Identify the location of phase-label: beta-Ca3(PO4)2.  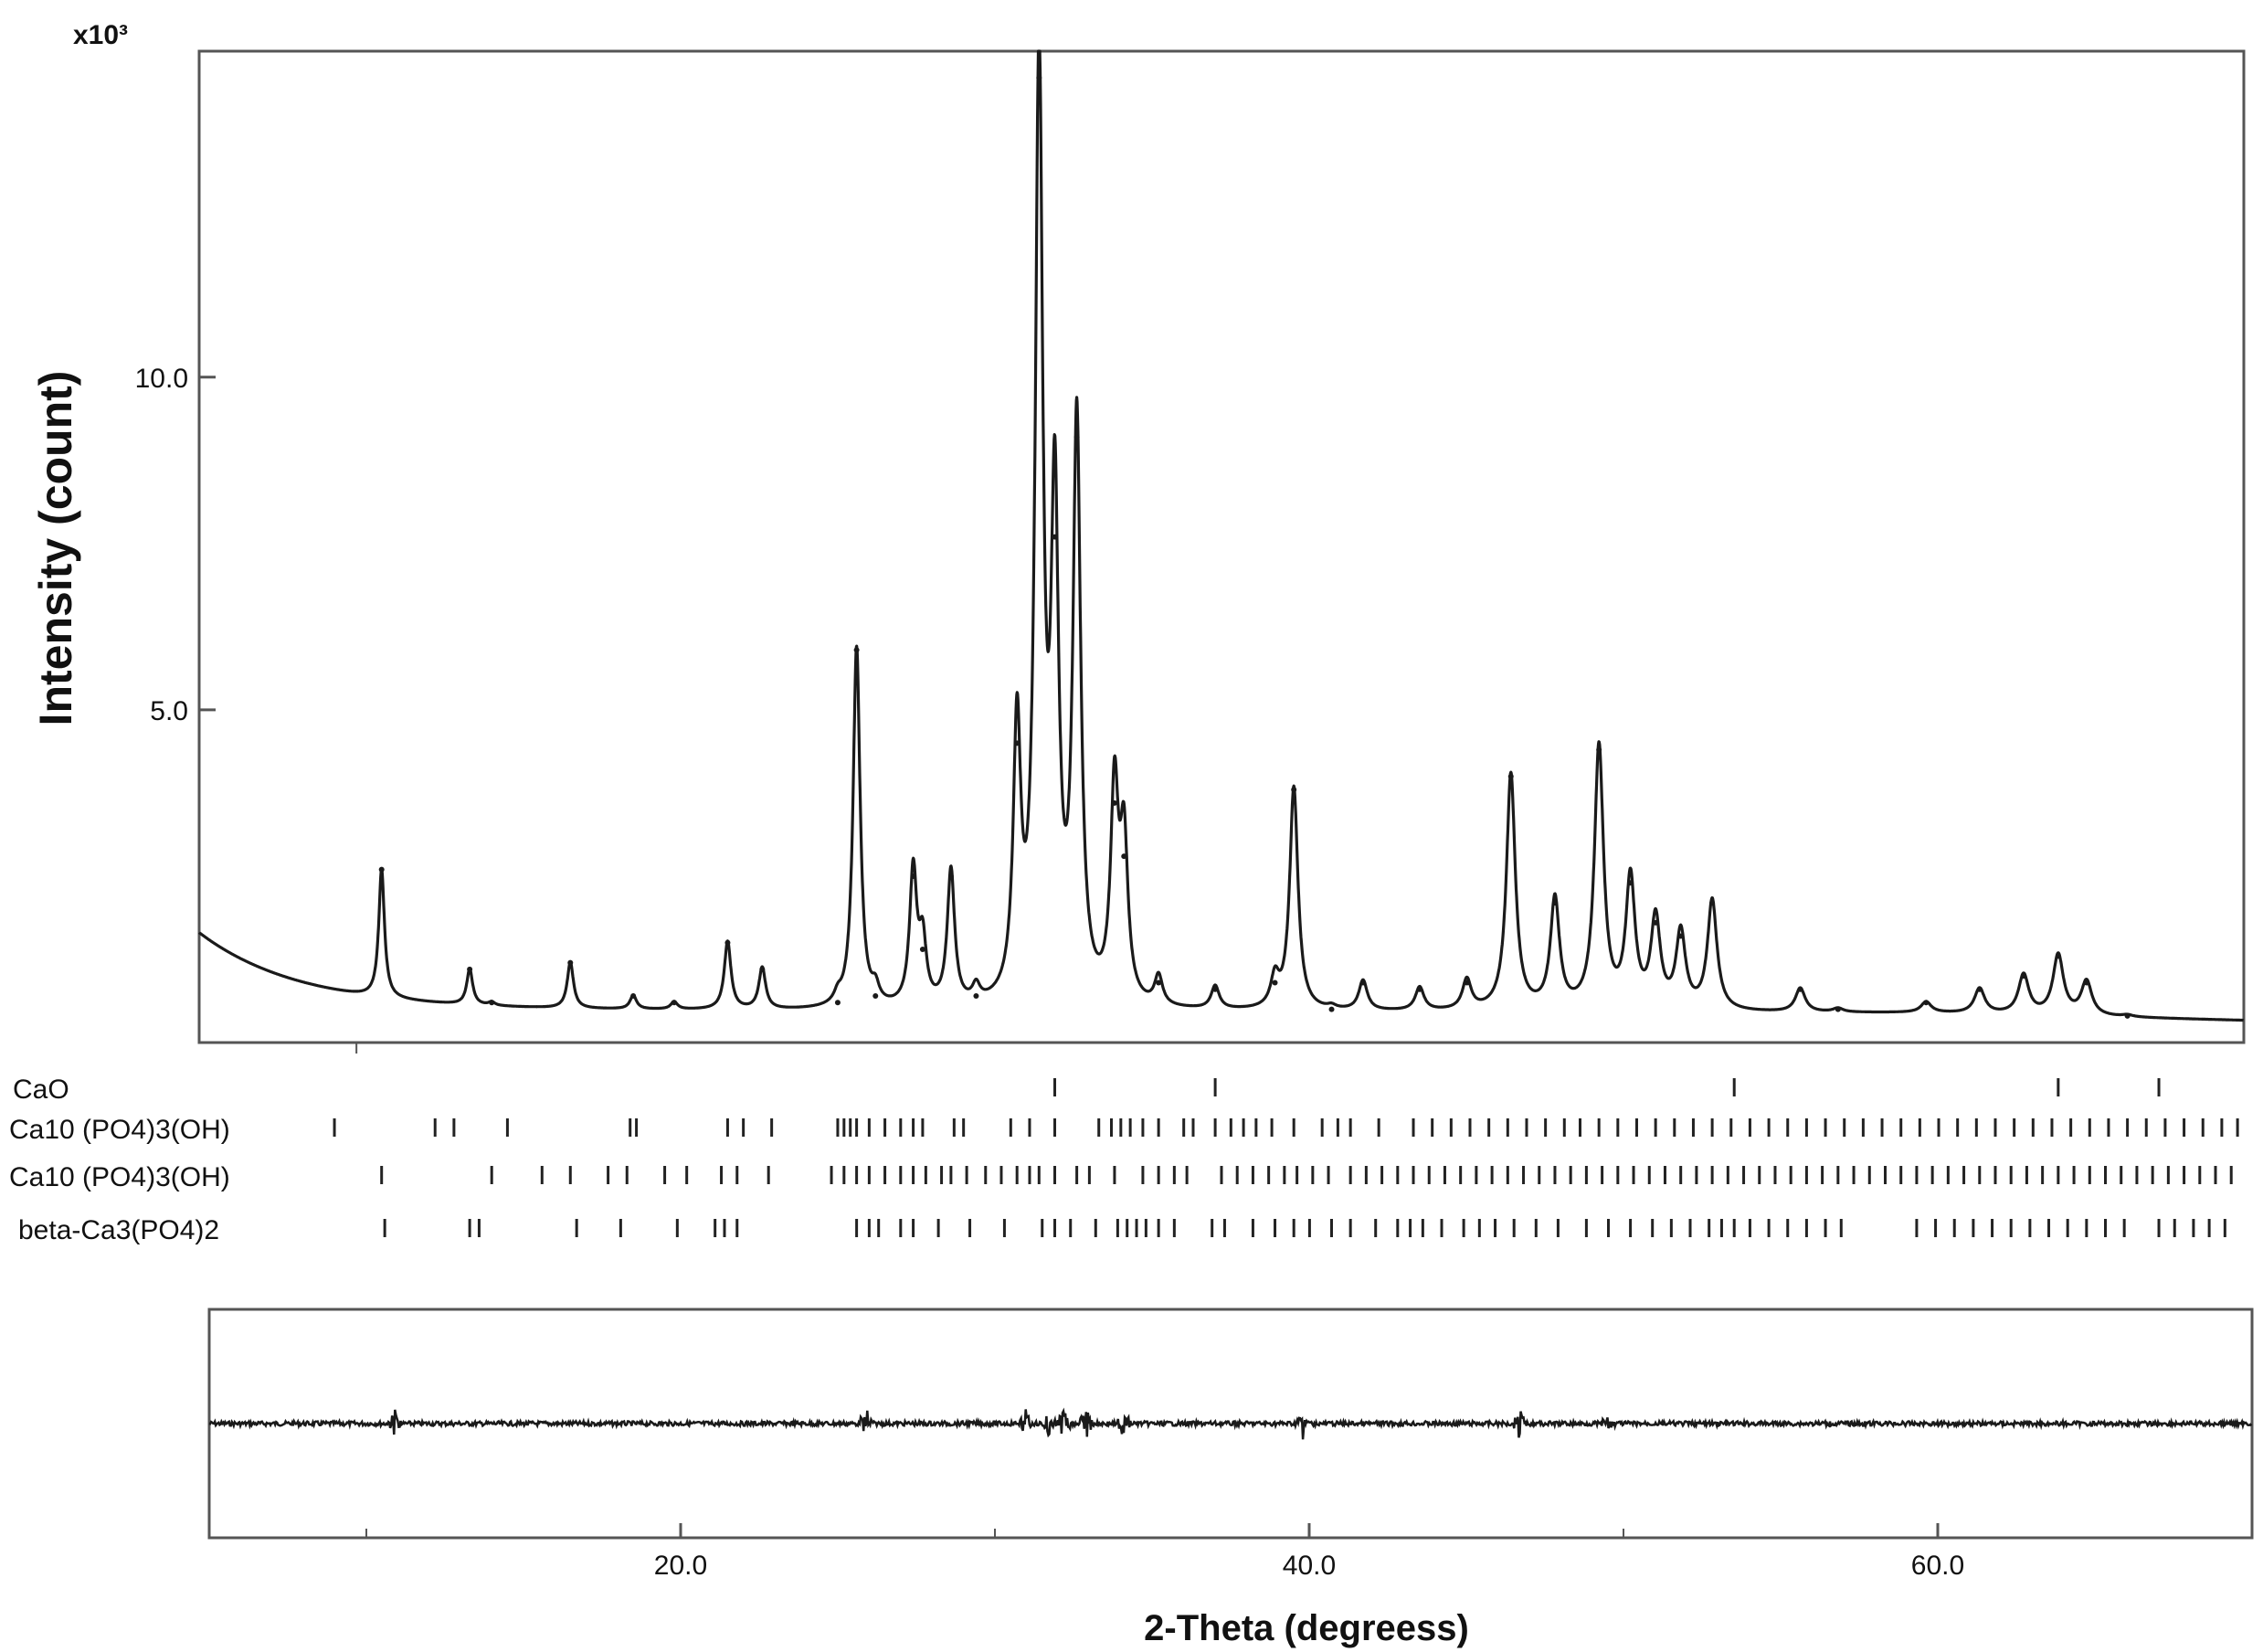
(118, 1230).